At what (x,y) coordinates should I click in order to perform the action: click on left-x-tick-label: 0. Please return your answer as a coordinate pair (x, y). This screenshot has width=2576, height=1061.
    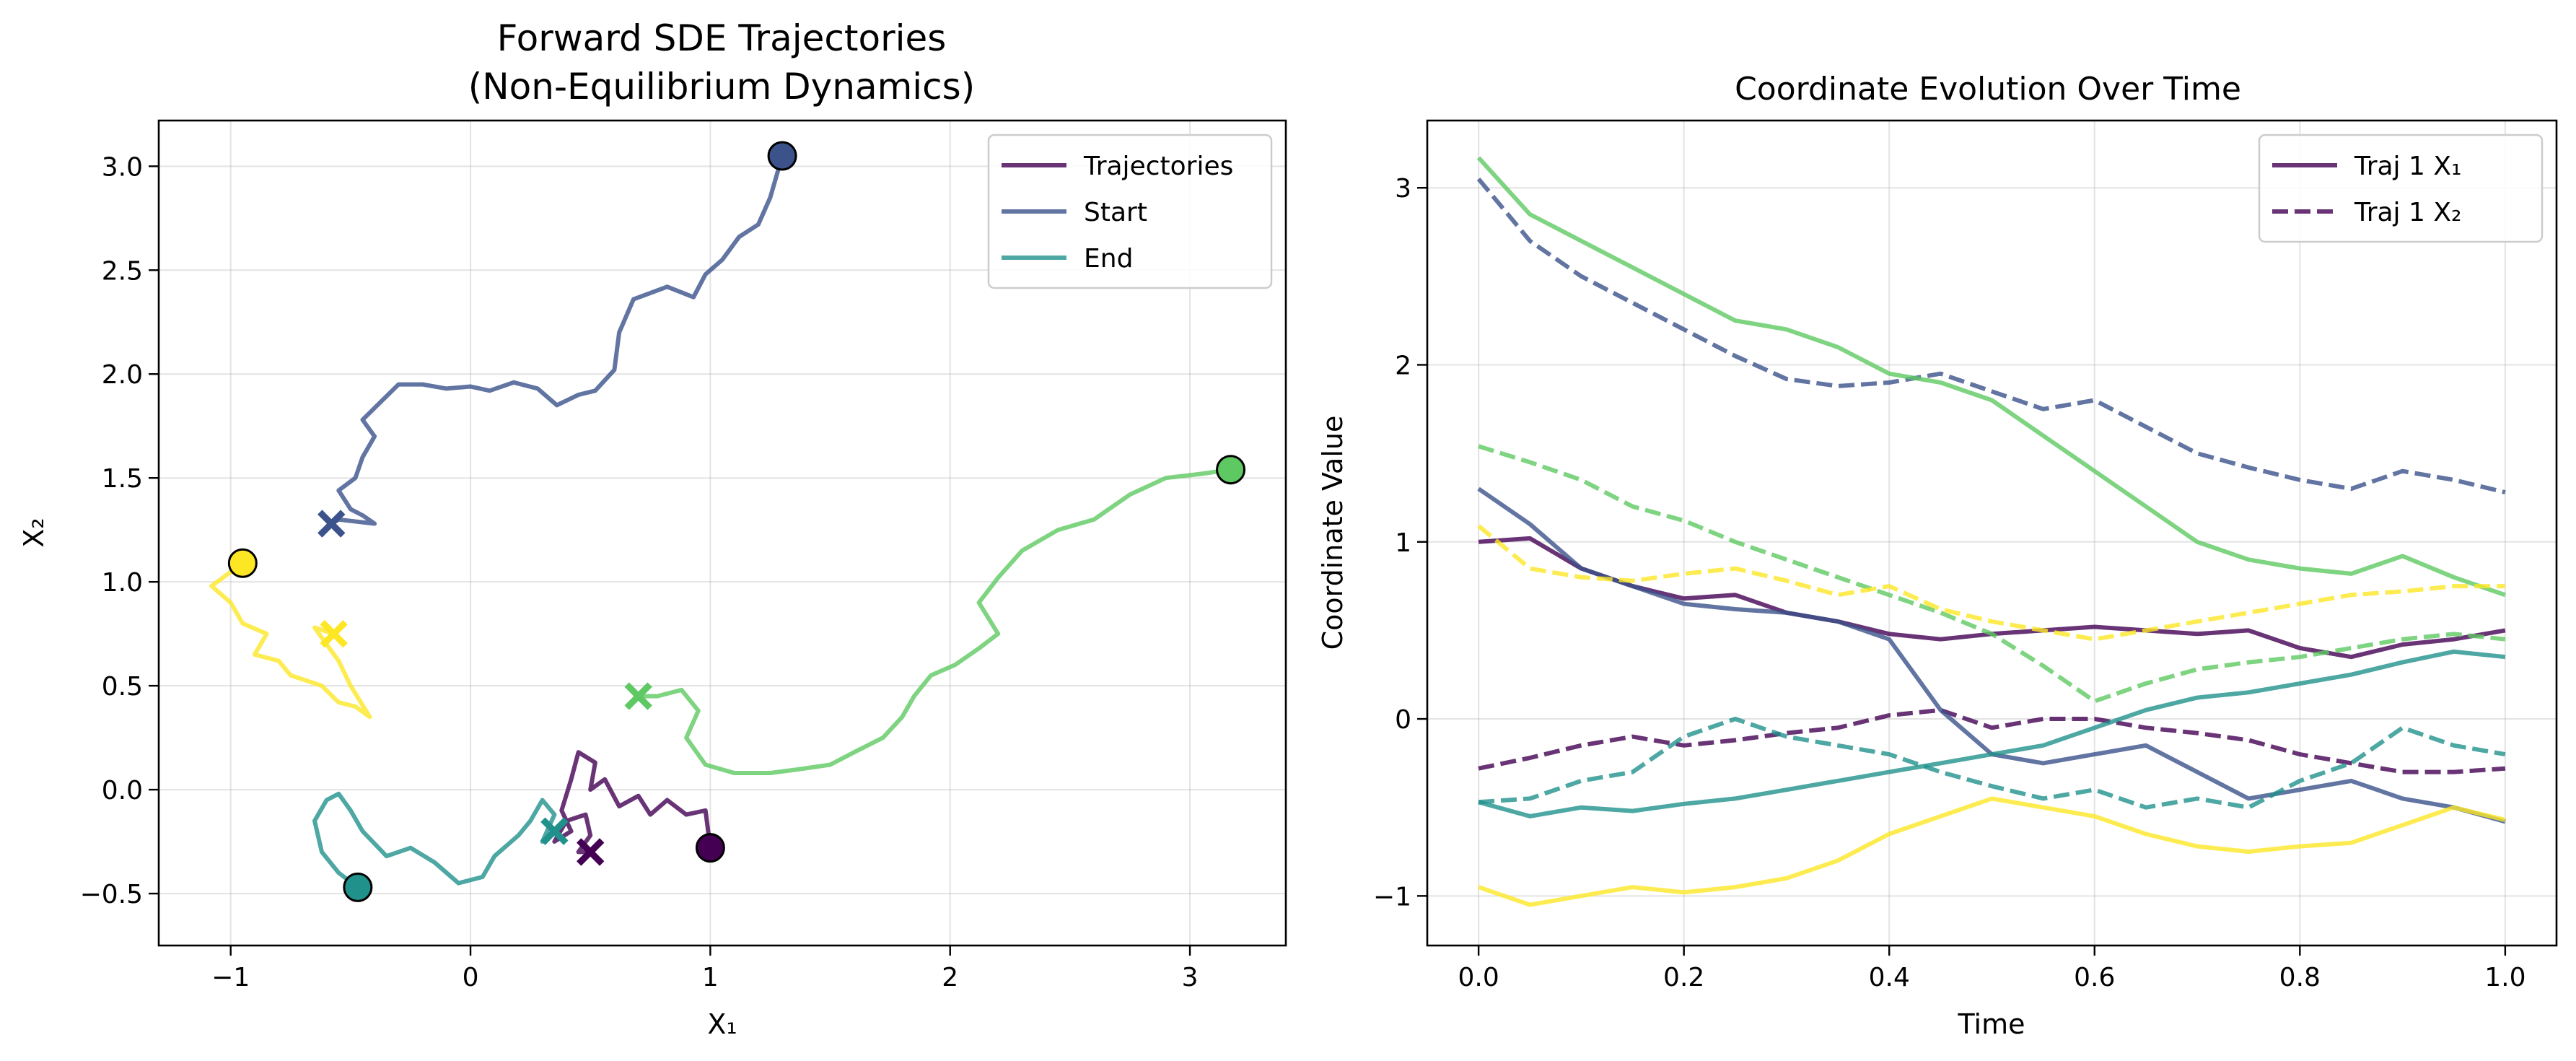
    Looking at the image, I should click on (471, 977).